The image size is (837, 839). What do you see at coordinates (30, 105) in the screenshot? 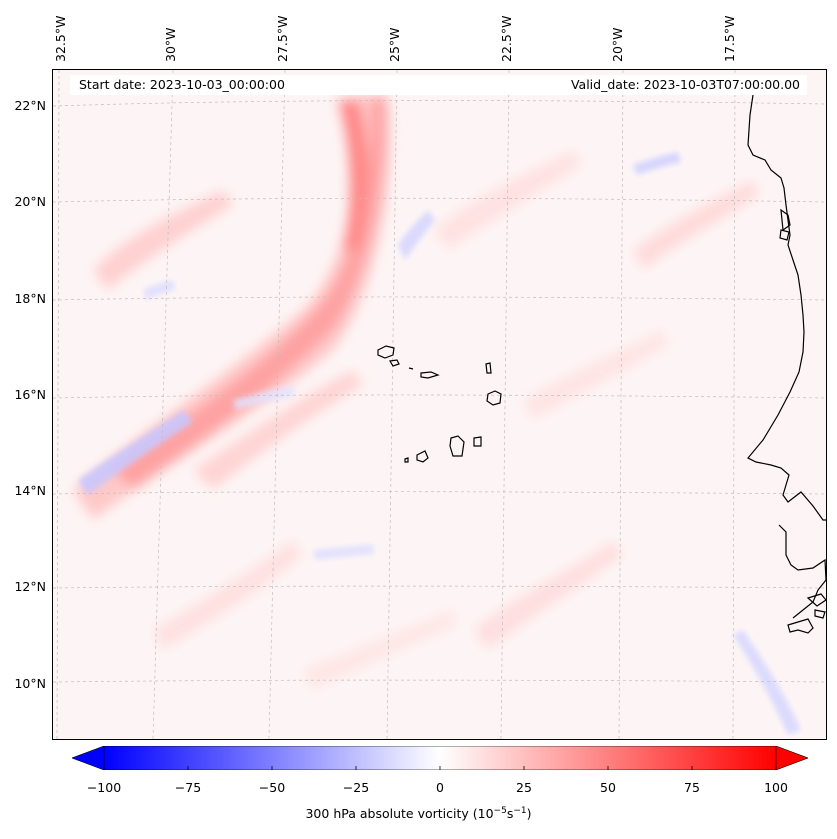
I see `lat-label-22n: 22°N` at bounding box center [30, 105].